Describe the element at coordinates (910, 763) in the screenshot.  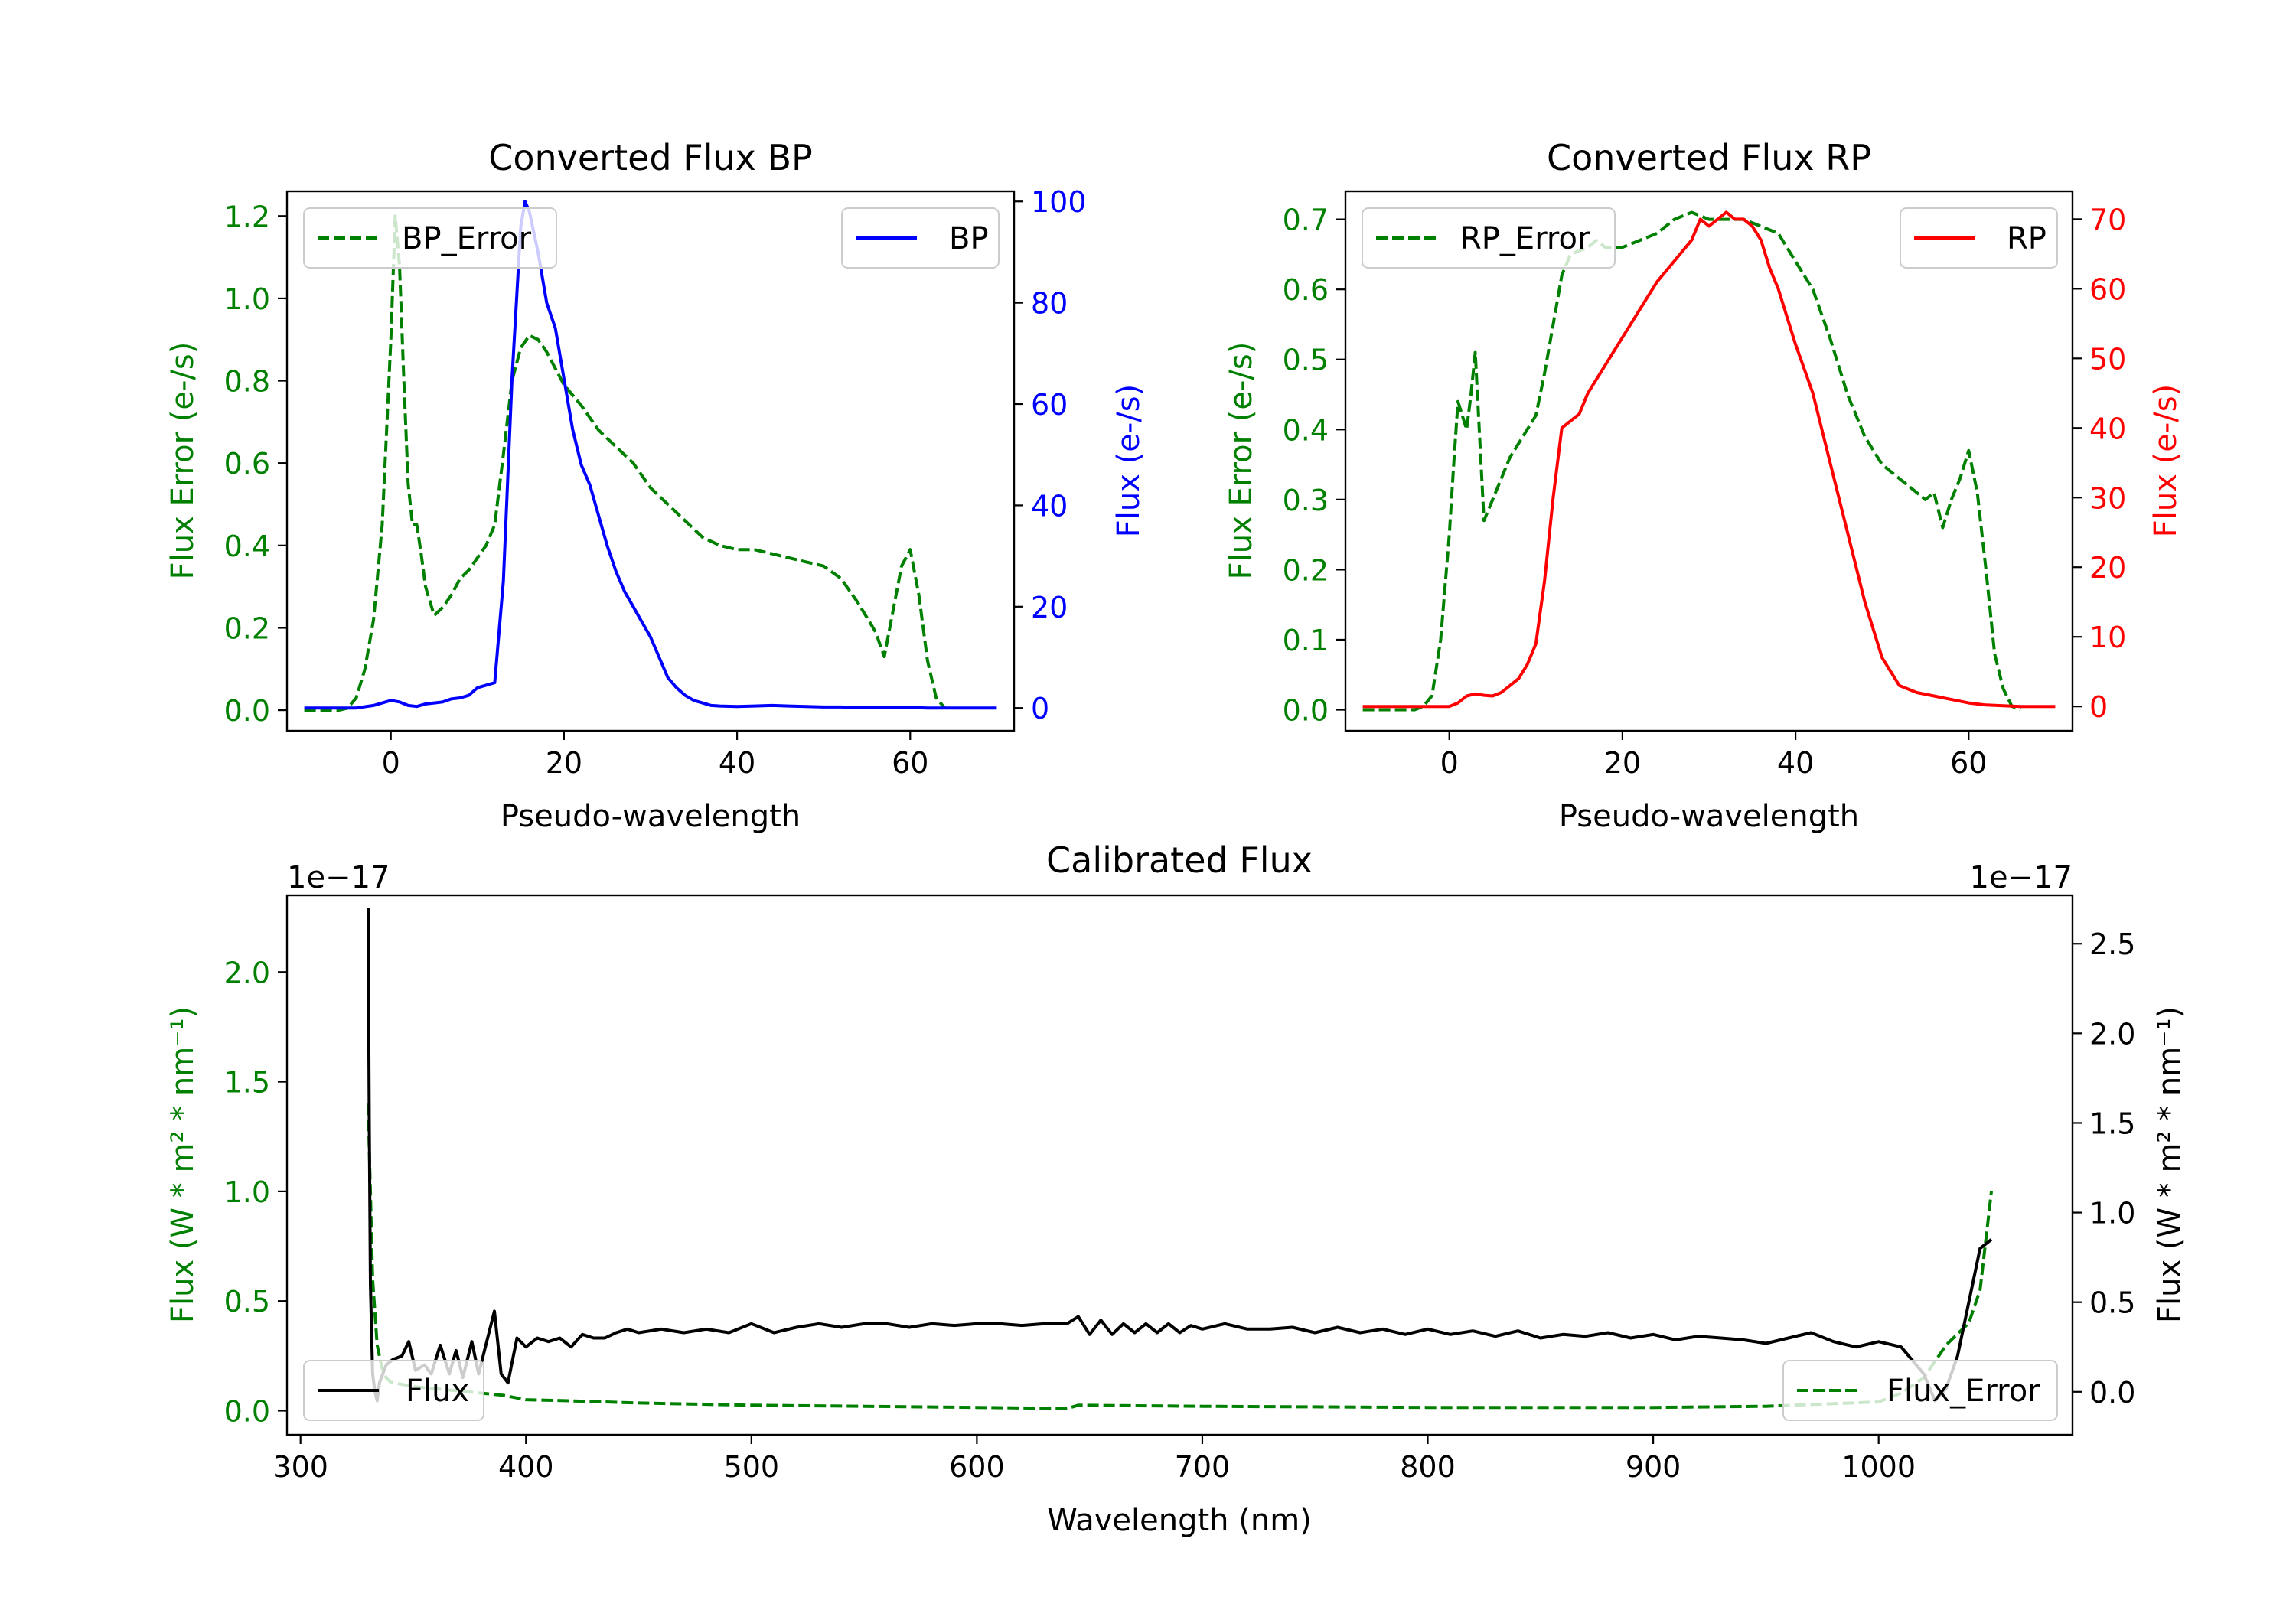
I see `bp-x-tick-label: 60` at that location.